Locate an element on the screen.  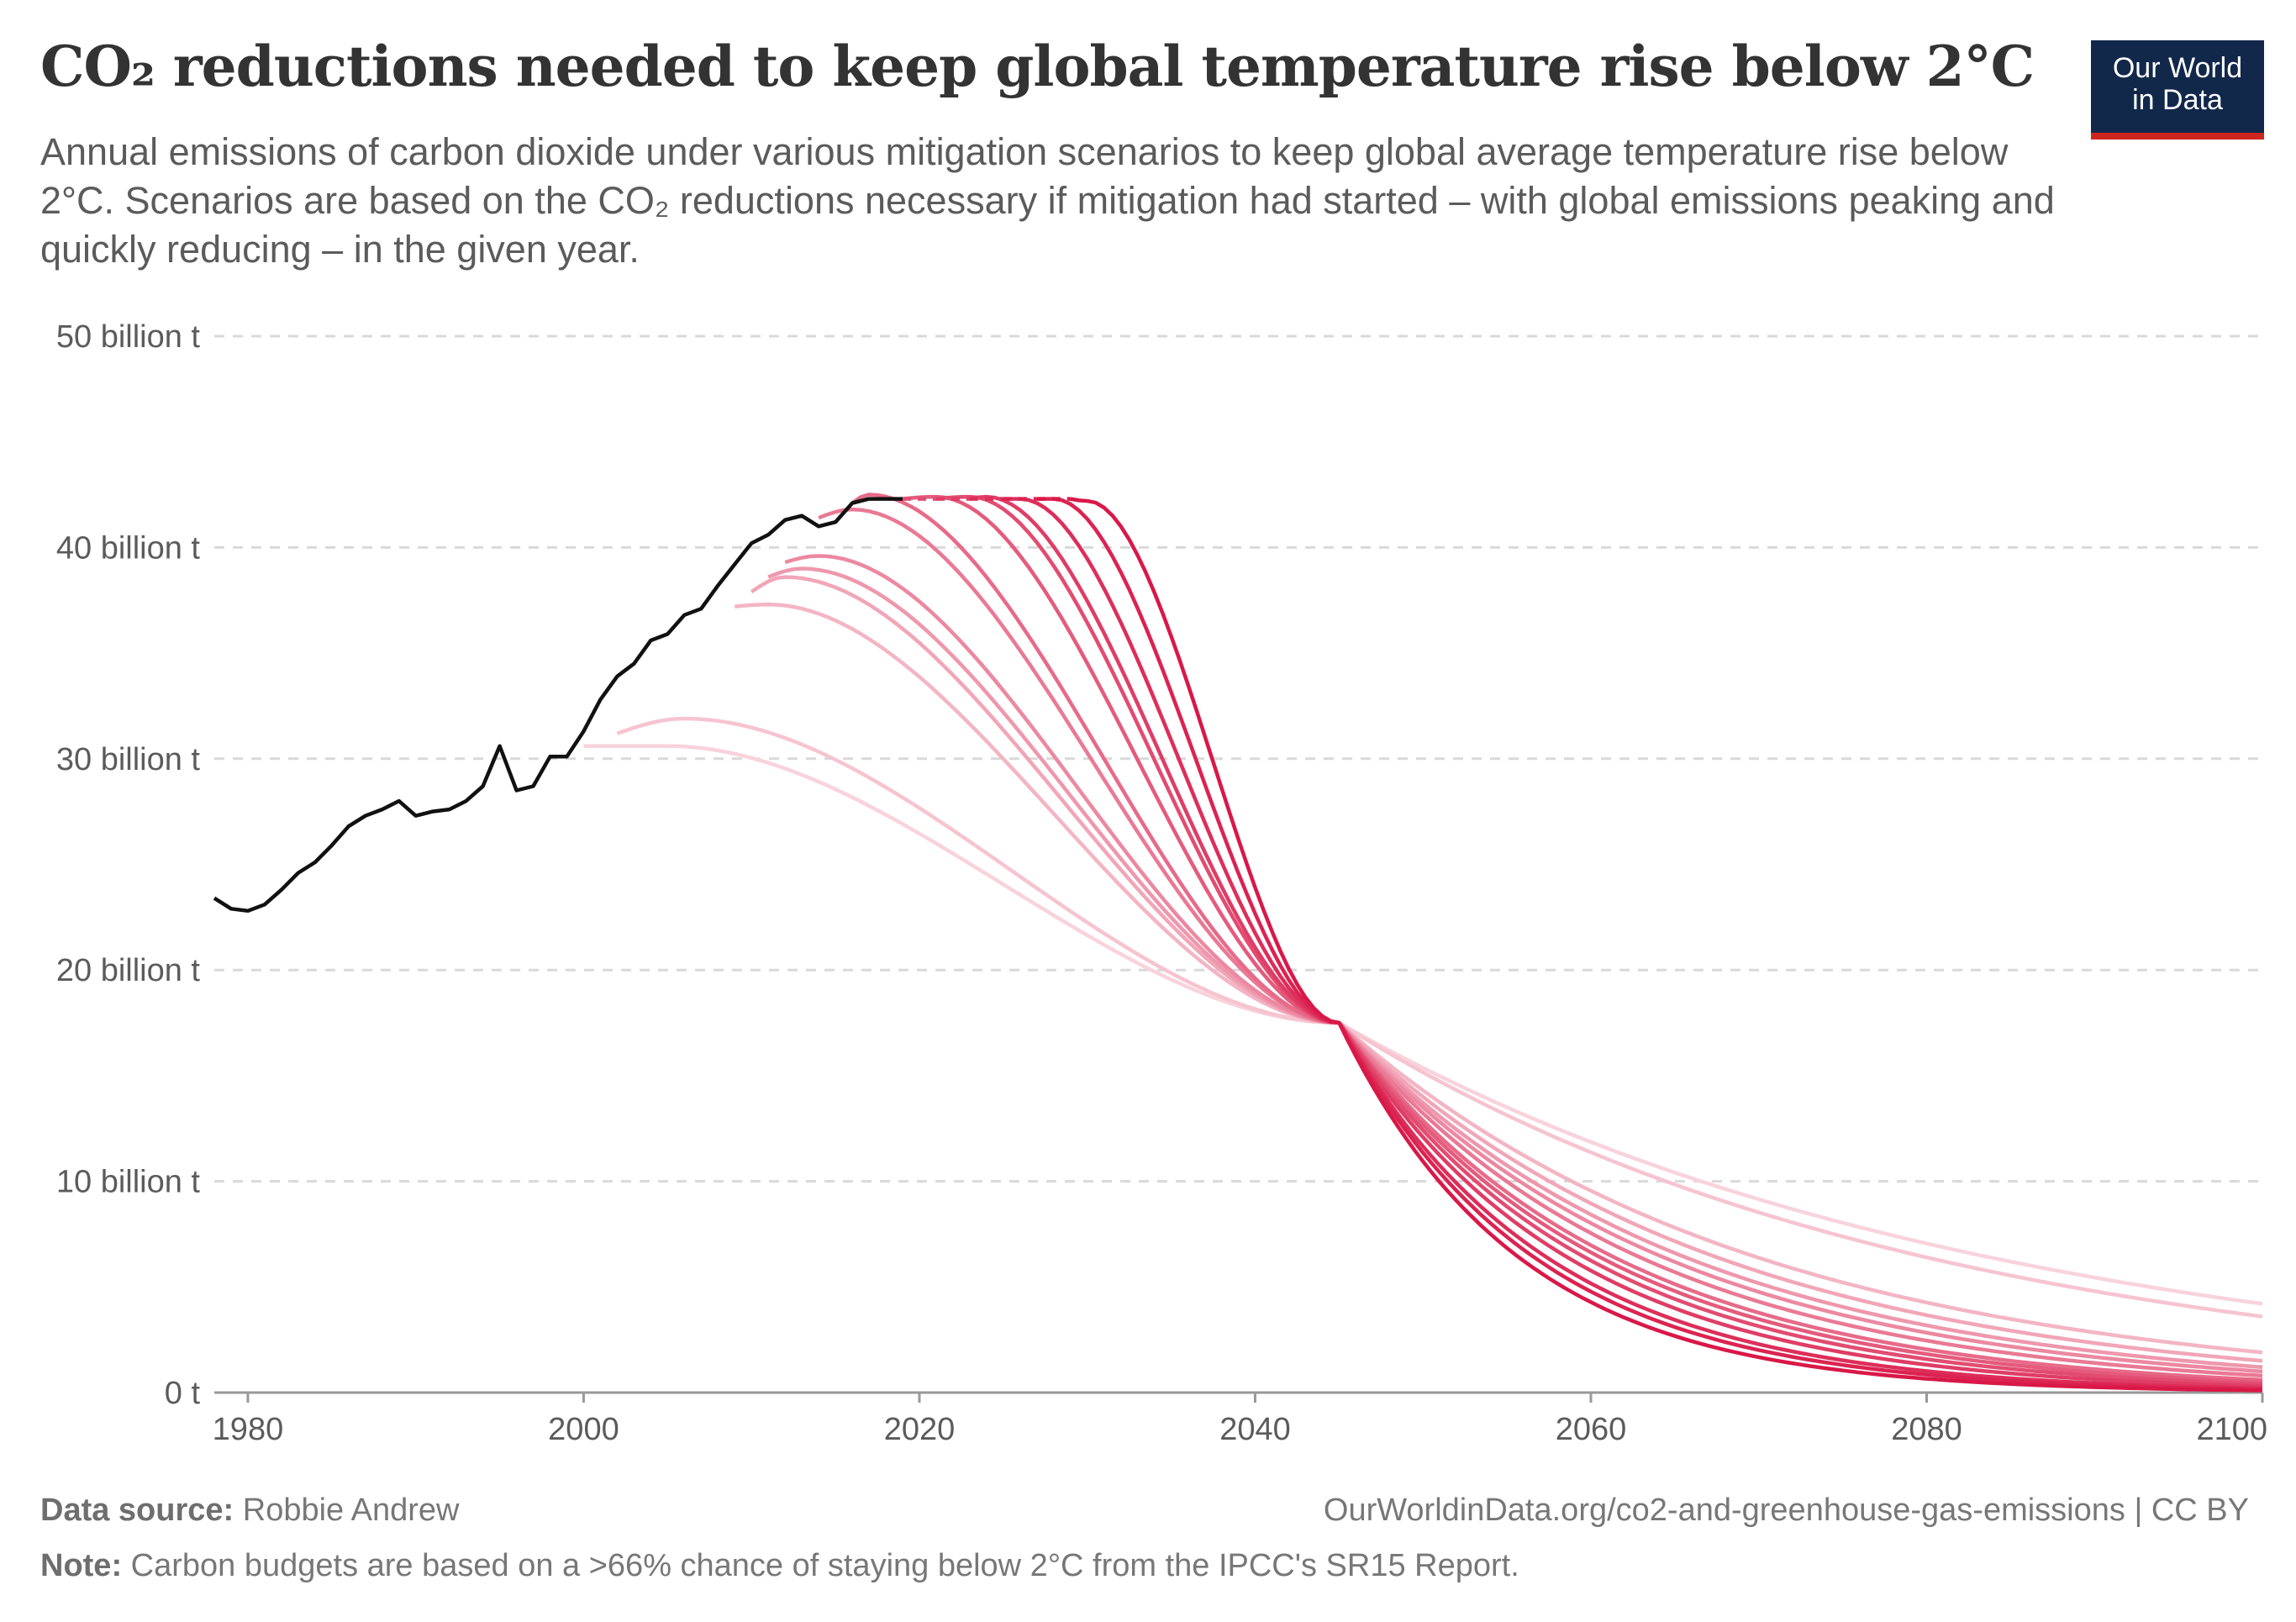
x-tick-label: 2020 is located at coordinates (920, 1429).